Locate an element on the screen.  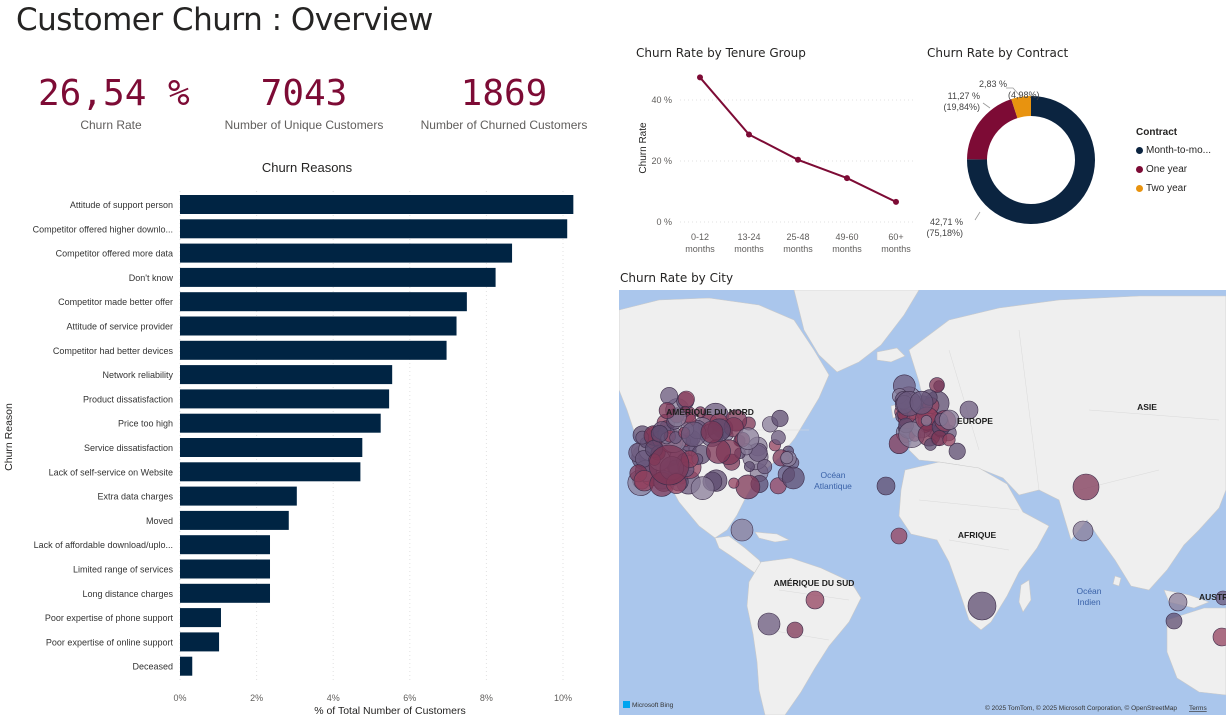
category-label: Product dissatisfaction is located at coordinates (128, 399).